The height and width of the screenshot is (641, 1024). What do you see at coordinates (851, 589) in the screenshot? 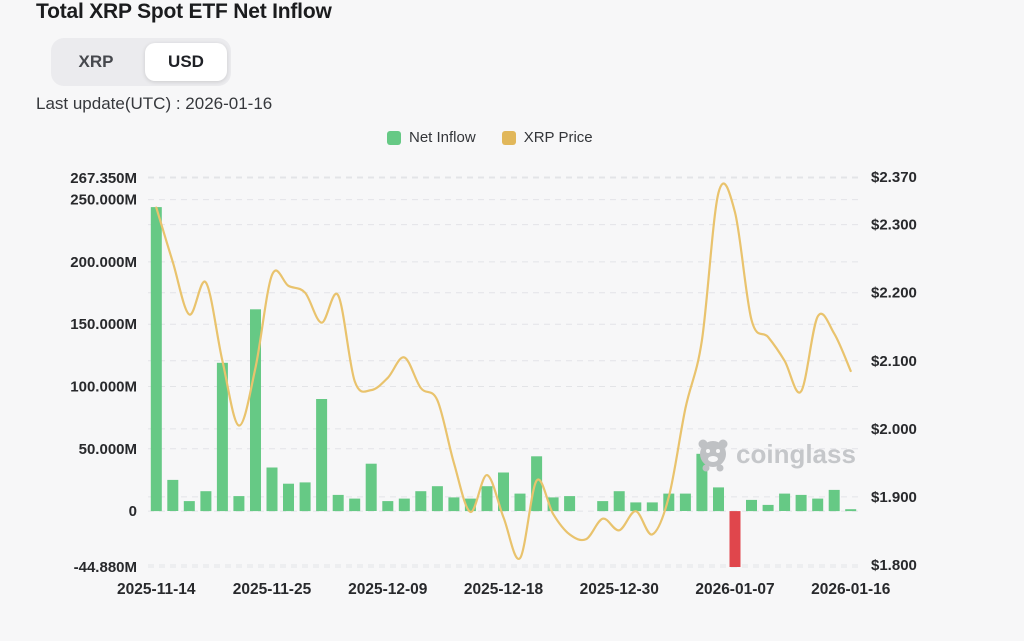
I see `x-axis-tick-label: 2026-01-16` at bounding box center [851, 589].